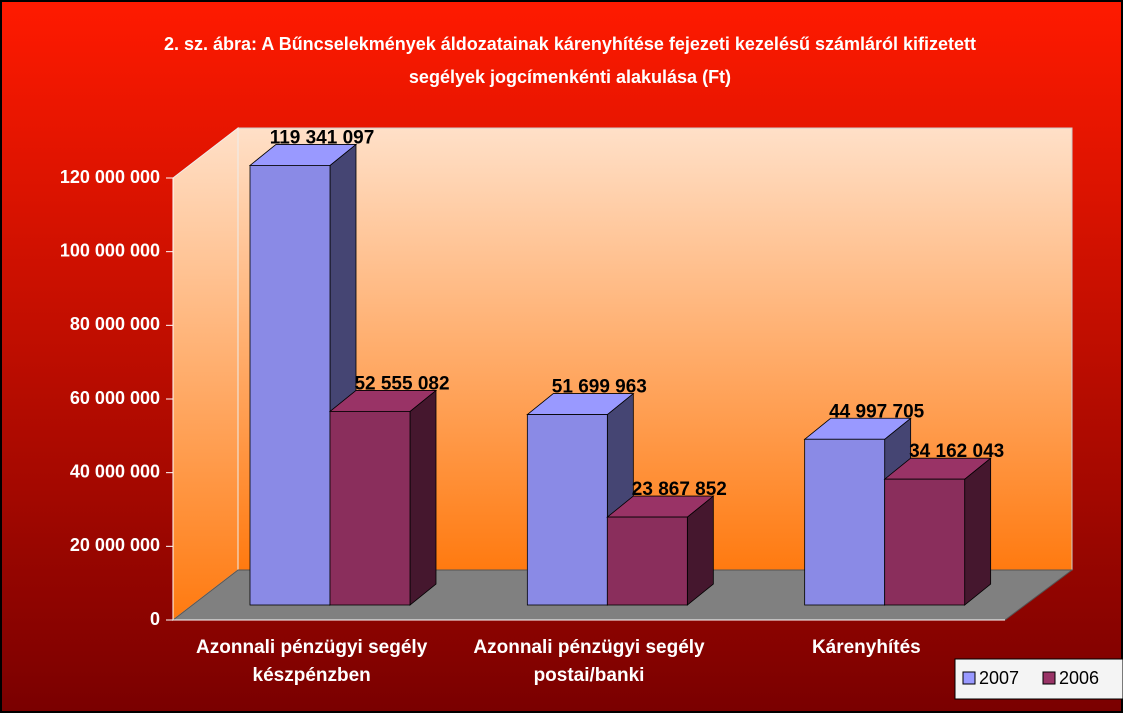  I want to click on legend-label: 2006, so click(1079, 678).